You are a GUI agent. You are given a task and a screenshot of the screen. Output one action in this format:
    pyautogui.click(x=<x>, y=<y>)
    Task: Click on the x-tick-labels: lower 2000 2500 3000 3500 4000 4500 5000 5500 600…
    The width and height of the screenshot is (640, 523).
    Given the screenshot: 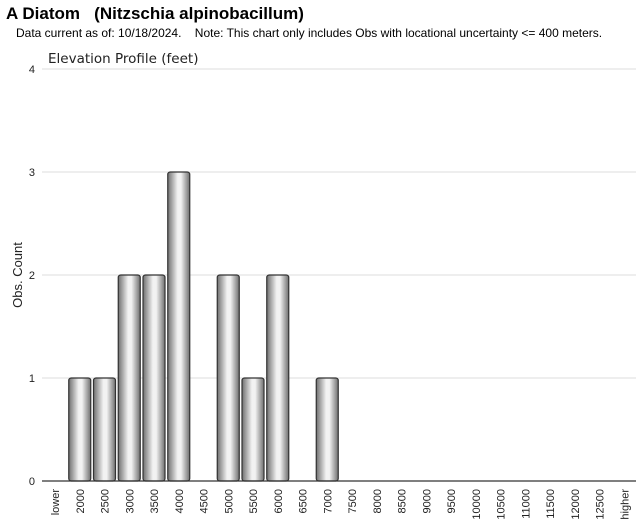 What is the action you would take?
    pyautogui.click(x=340, y=504)
    